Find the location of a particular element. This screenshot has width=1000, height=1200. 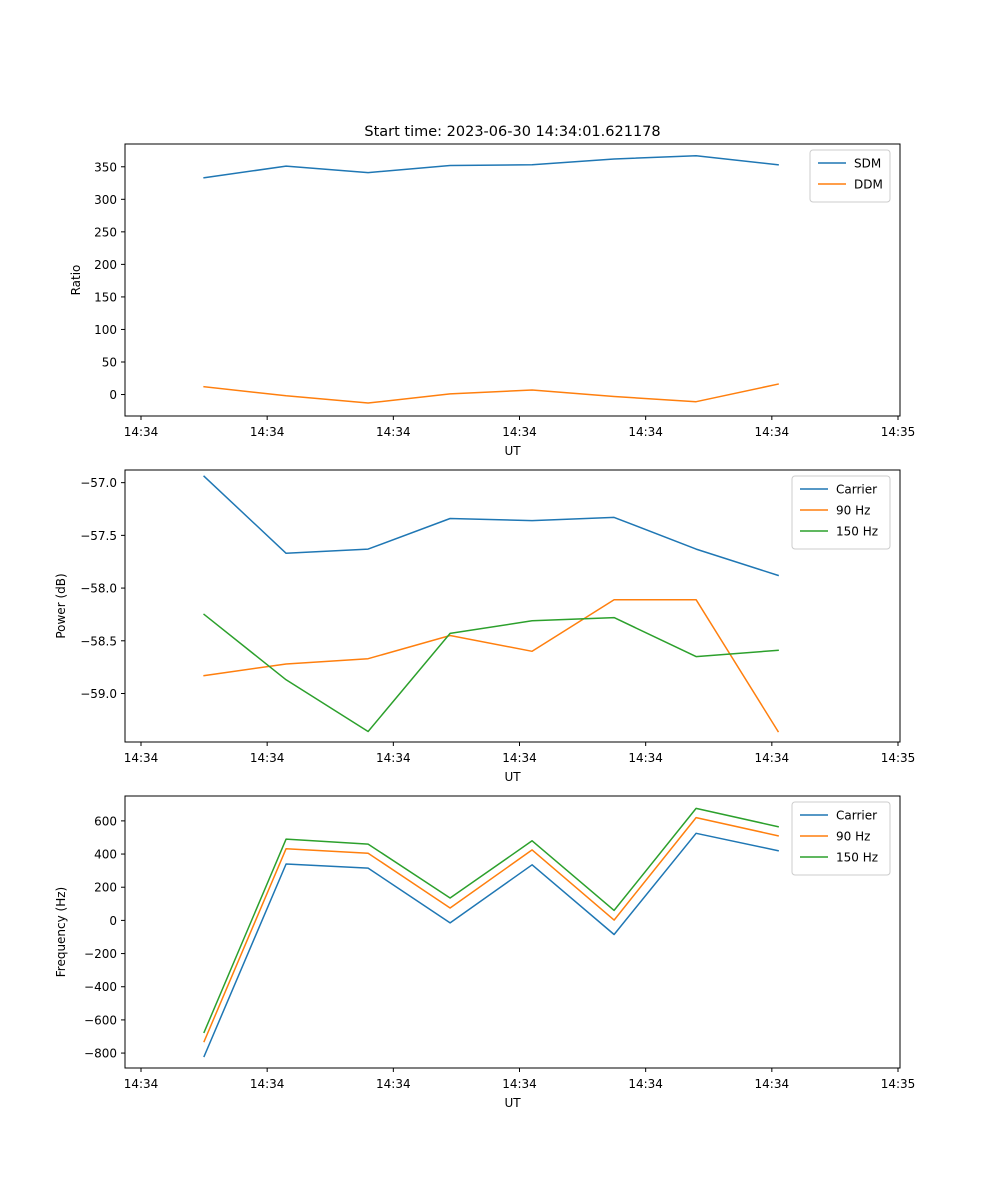

y-tick-label: −800 is located at coordinates (100, 1054).